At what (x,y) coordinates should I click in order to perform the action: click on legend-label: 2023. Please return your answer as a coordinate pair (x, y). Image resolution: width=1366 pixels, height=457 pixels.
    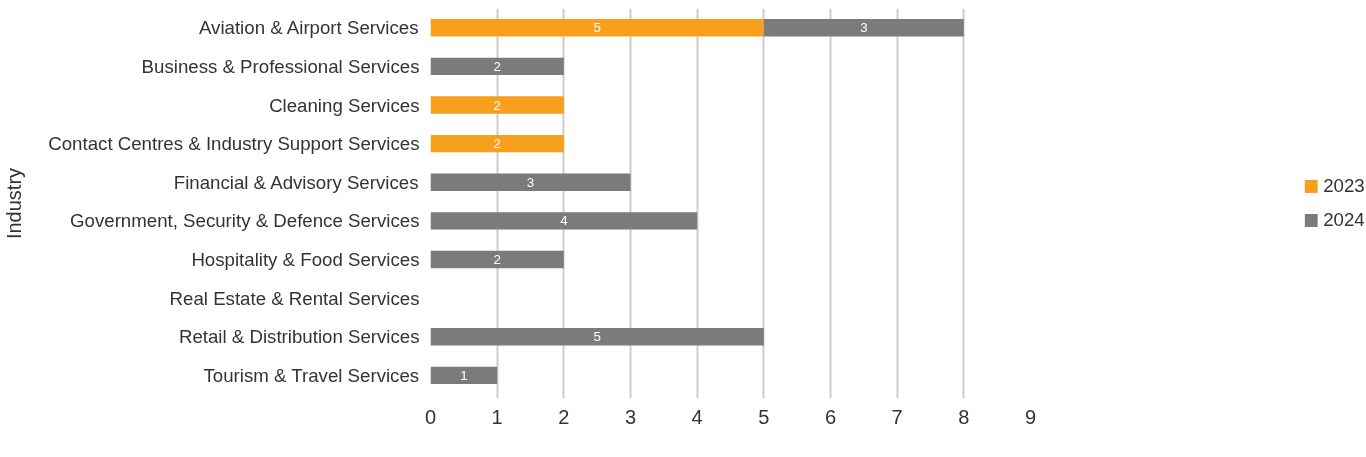
    Looking at the image, I should click on (1344, 186).